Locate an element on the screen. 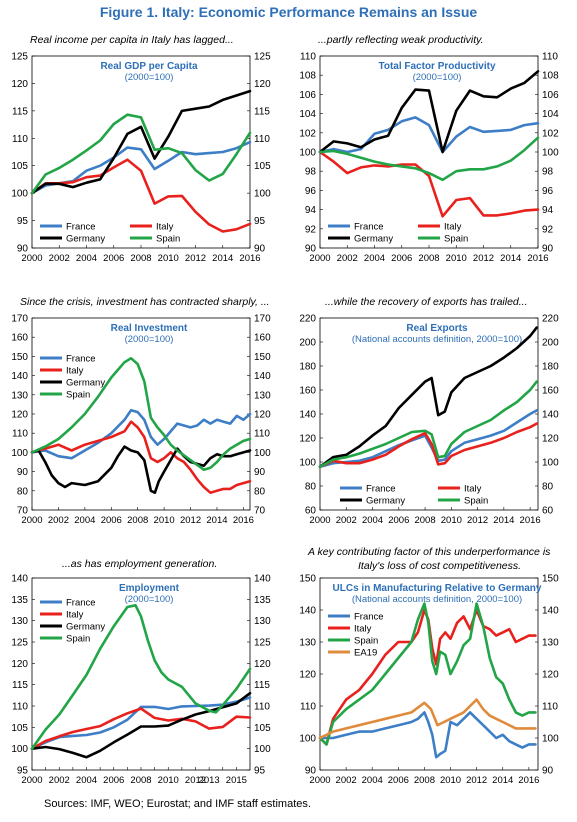 This screenshot has height=822, width=577. y-tick-label-right: 170 is located at coordinates (262, 319).